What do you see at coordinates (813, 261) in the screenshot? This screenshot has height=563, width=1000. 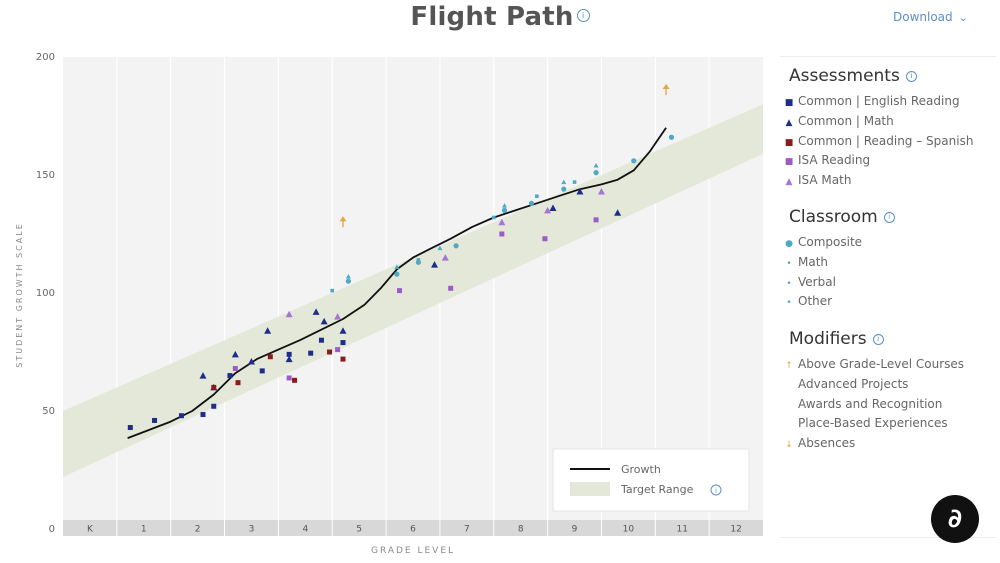 I see `legend-item-label: Math` at bounding box center [813, 261].